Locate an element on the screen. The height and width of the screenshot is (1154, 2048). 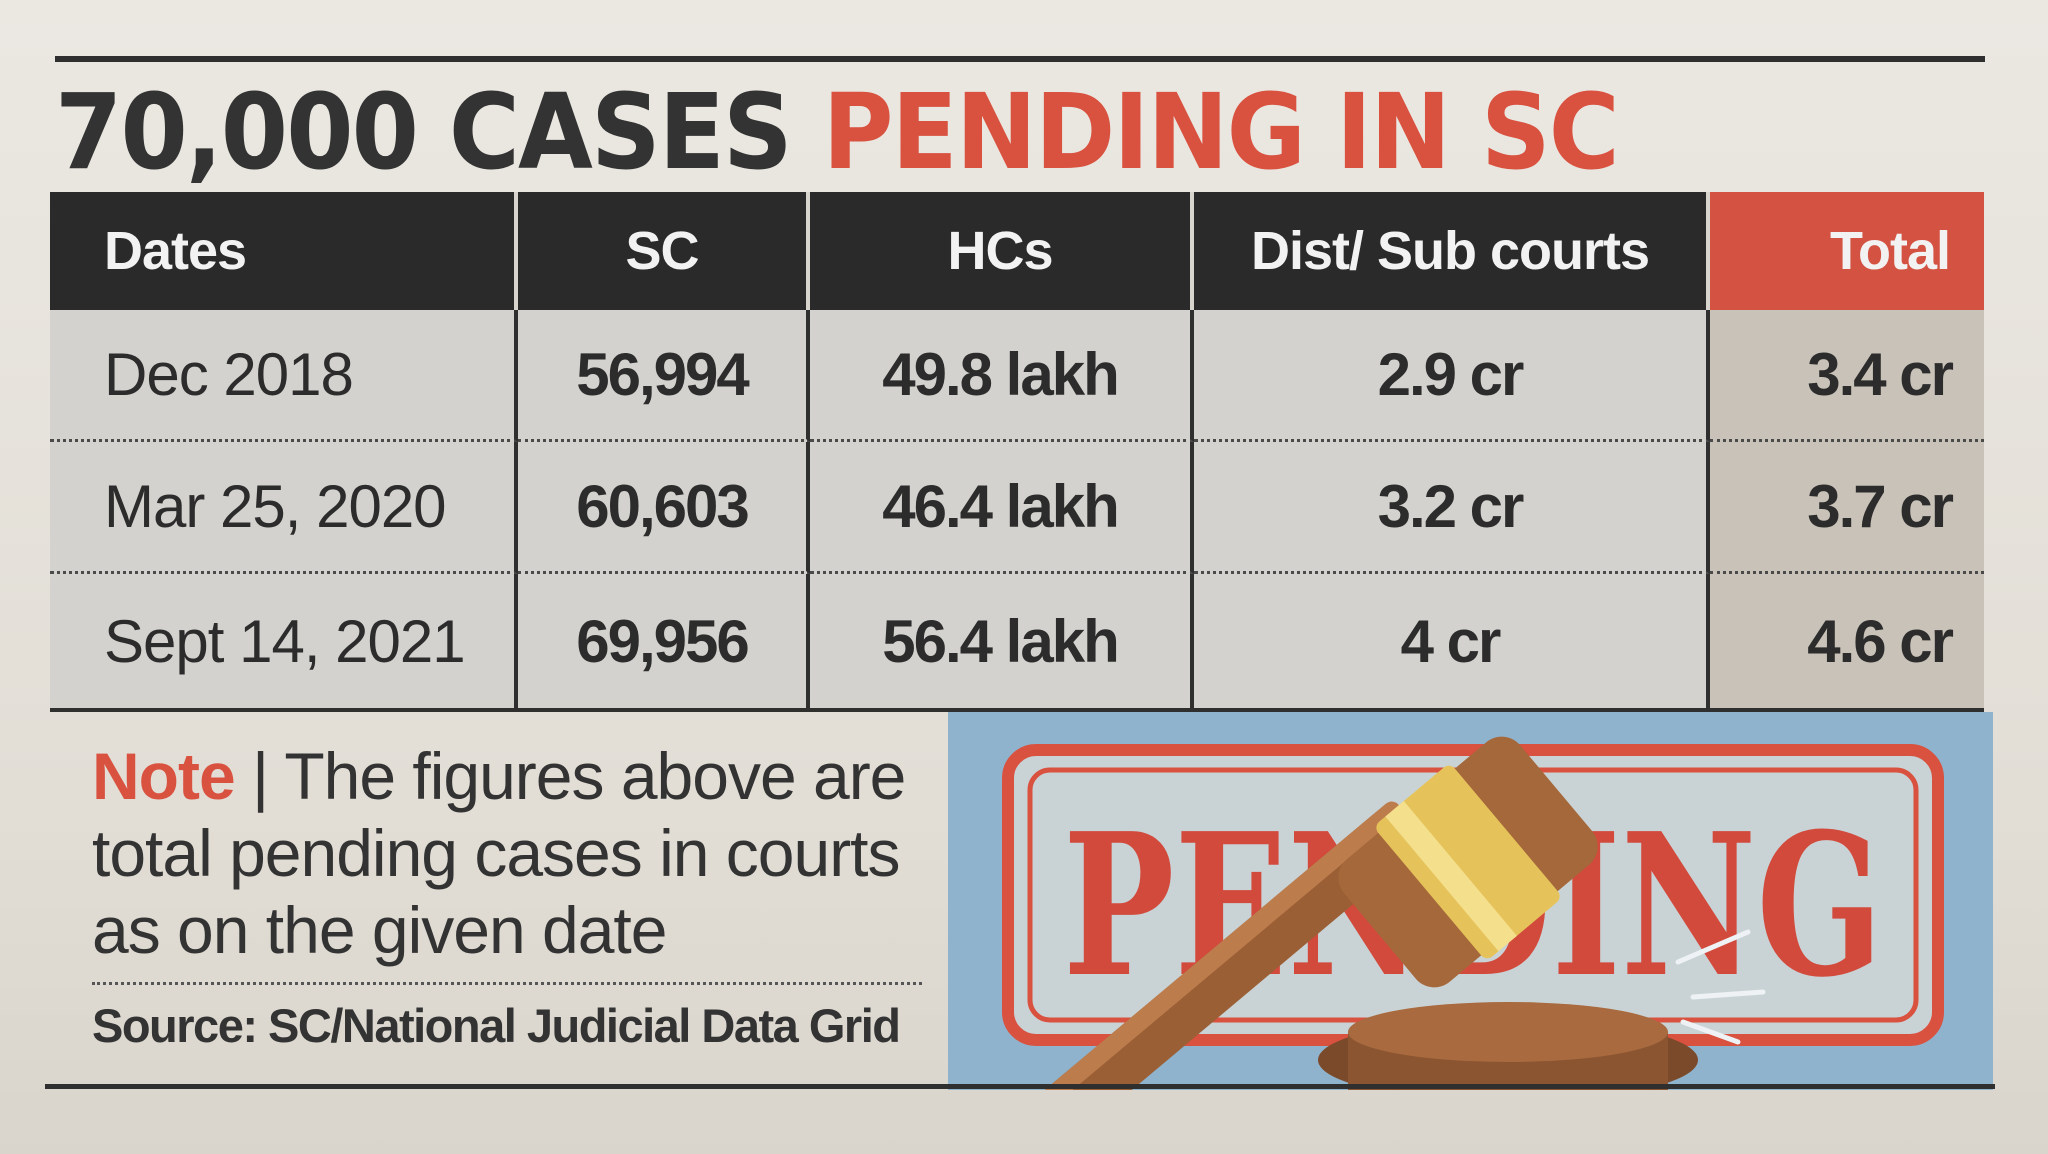
table-cell-hcs: 46.4 lakh is located at coordinates (1002, 508).